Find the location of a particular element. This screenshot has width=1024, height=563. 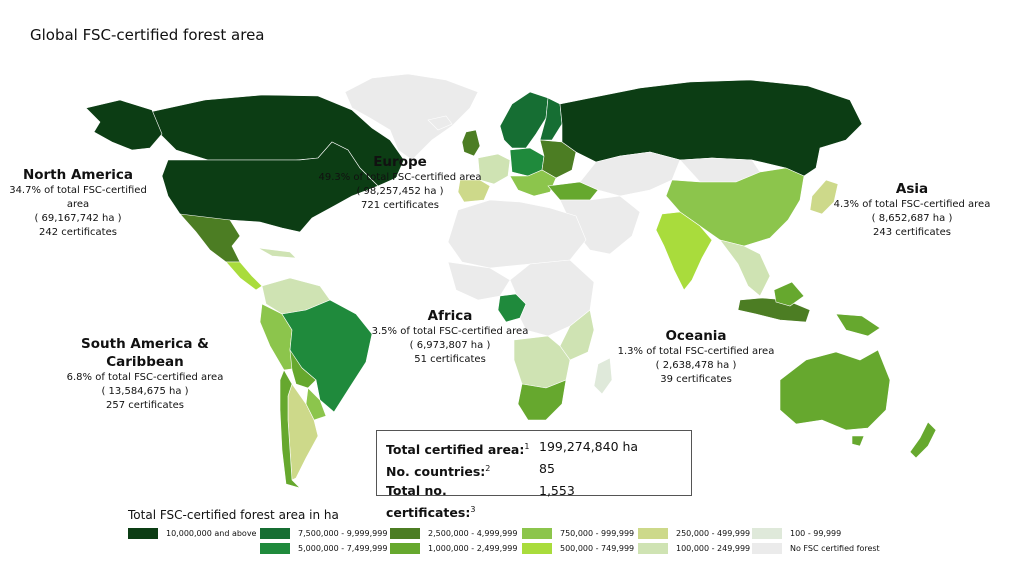

legend-item: 5,000,000 - 7,499,999 is located at coordinates (323, 548).